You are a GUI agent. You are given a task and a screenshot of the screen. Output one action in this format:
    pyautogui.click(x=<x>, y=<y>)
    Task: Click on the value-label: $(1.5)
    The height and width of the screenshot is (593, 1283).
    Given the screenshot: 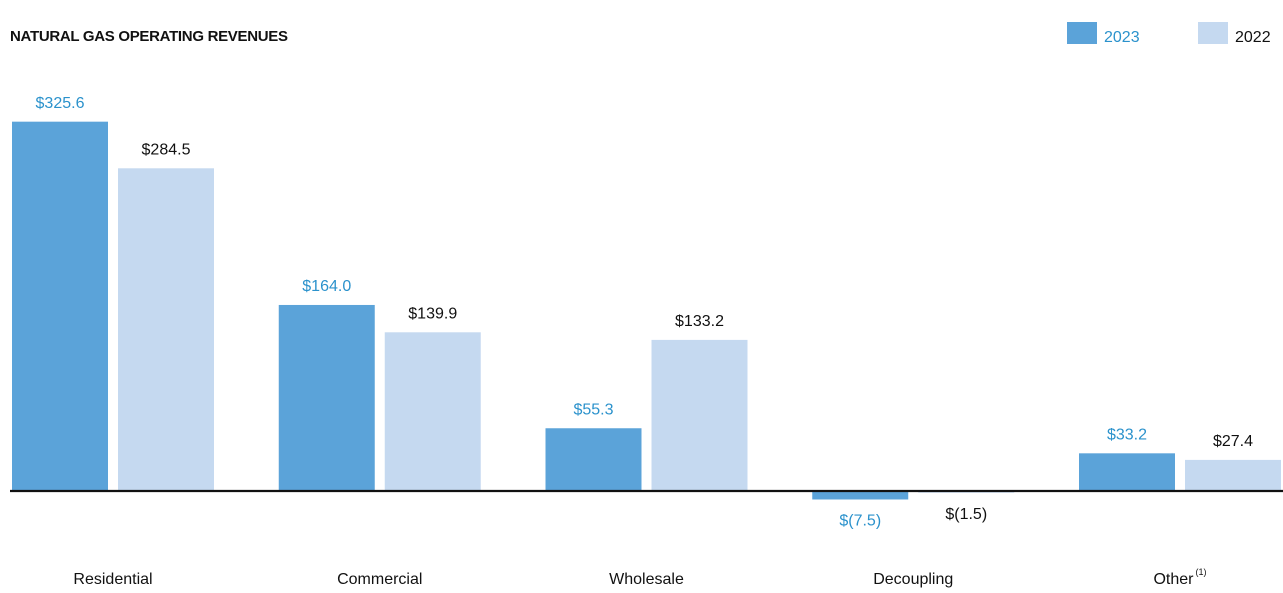 What is the action you would take?
    pyautogui.click(x=966, y=514)
    